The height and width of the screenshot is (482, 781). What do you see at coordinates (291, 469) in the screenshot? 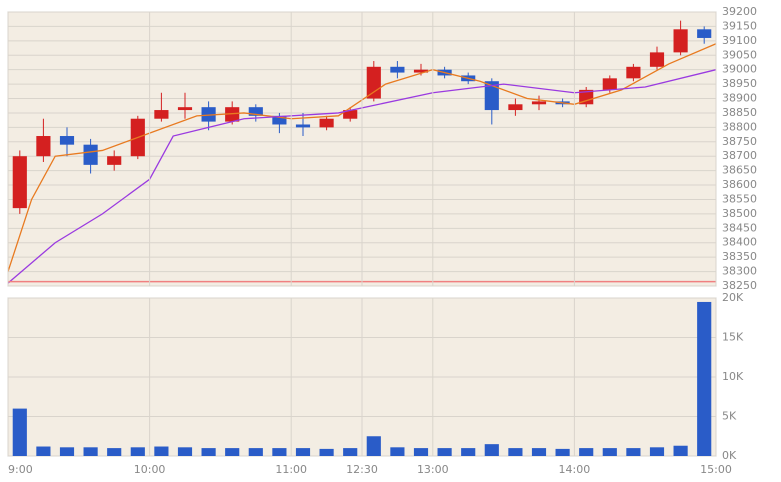
I see `x-tick-label: 11:00` at bounding box center [291, 469].